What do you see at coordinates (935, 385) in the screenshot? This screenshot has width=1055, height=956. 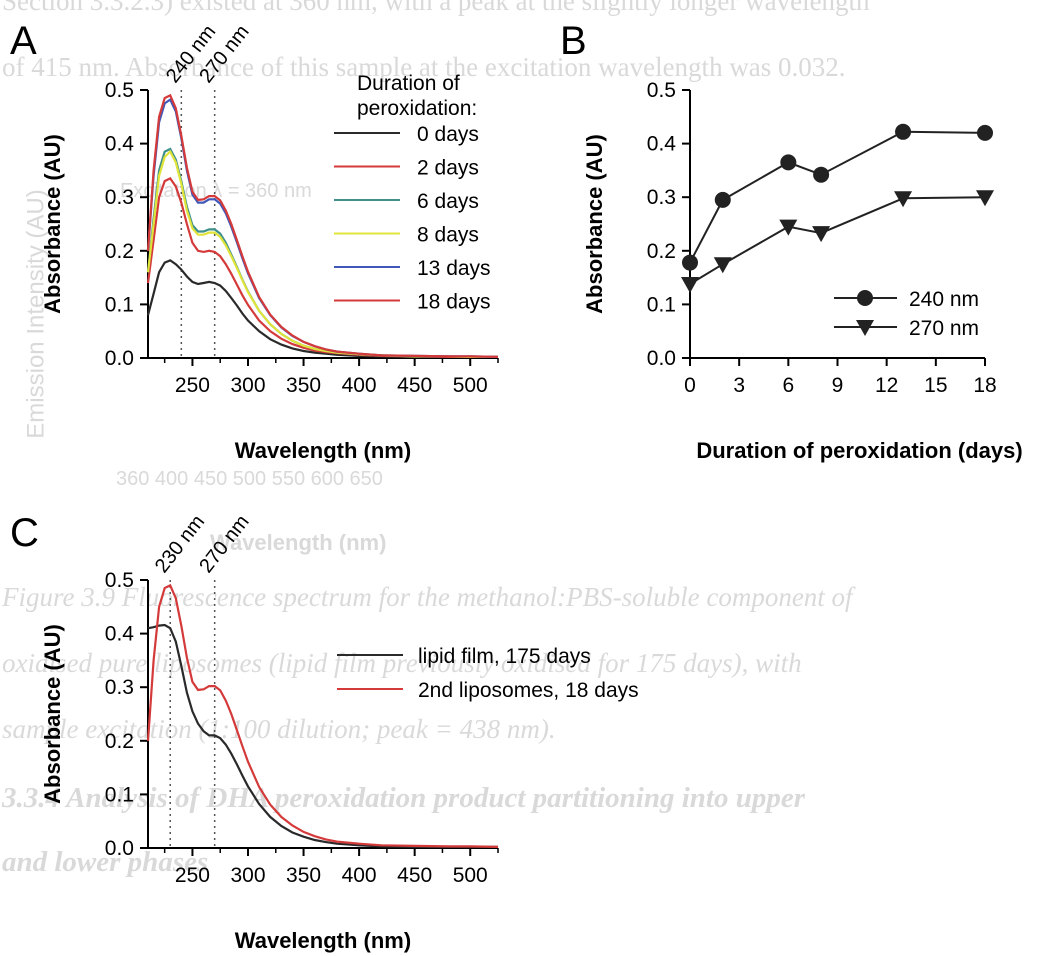 I see `x-tick-label: 15` at bounding box center [935, 385].